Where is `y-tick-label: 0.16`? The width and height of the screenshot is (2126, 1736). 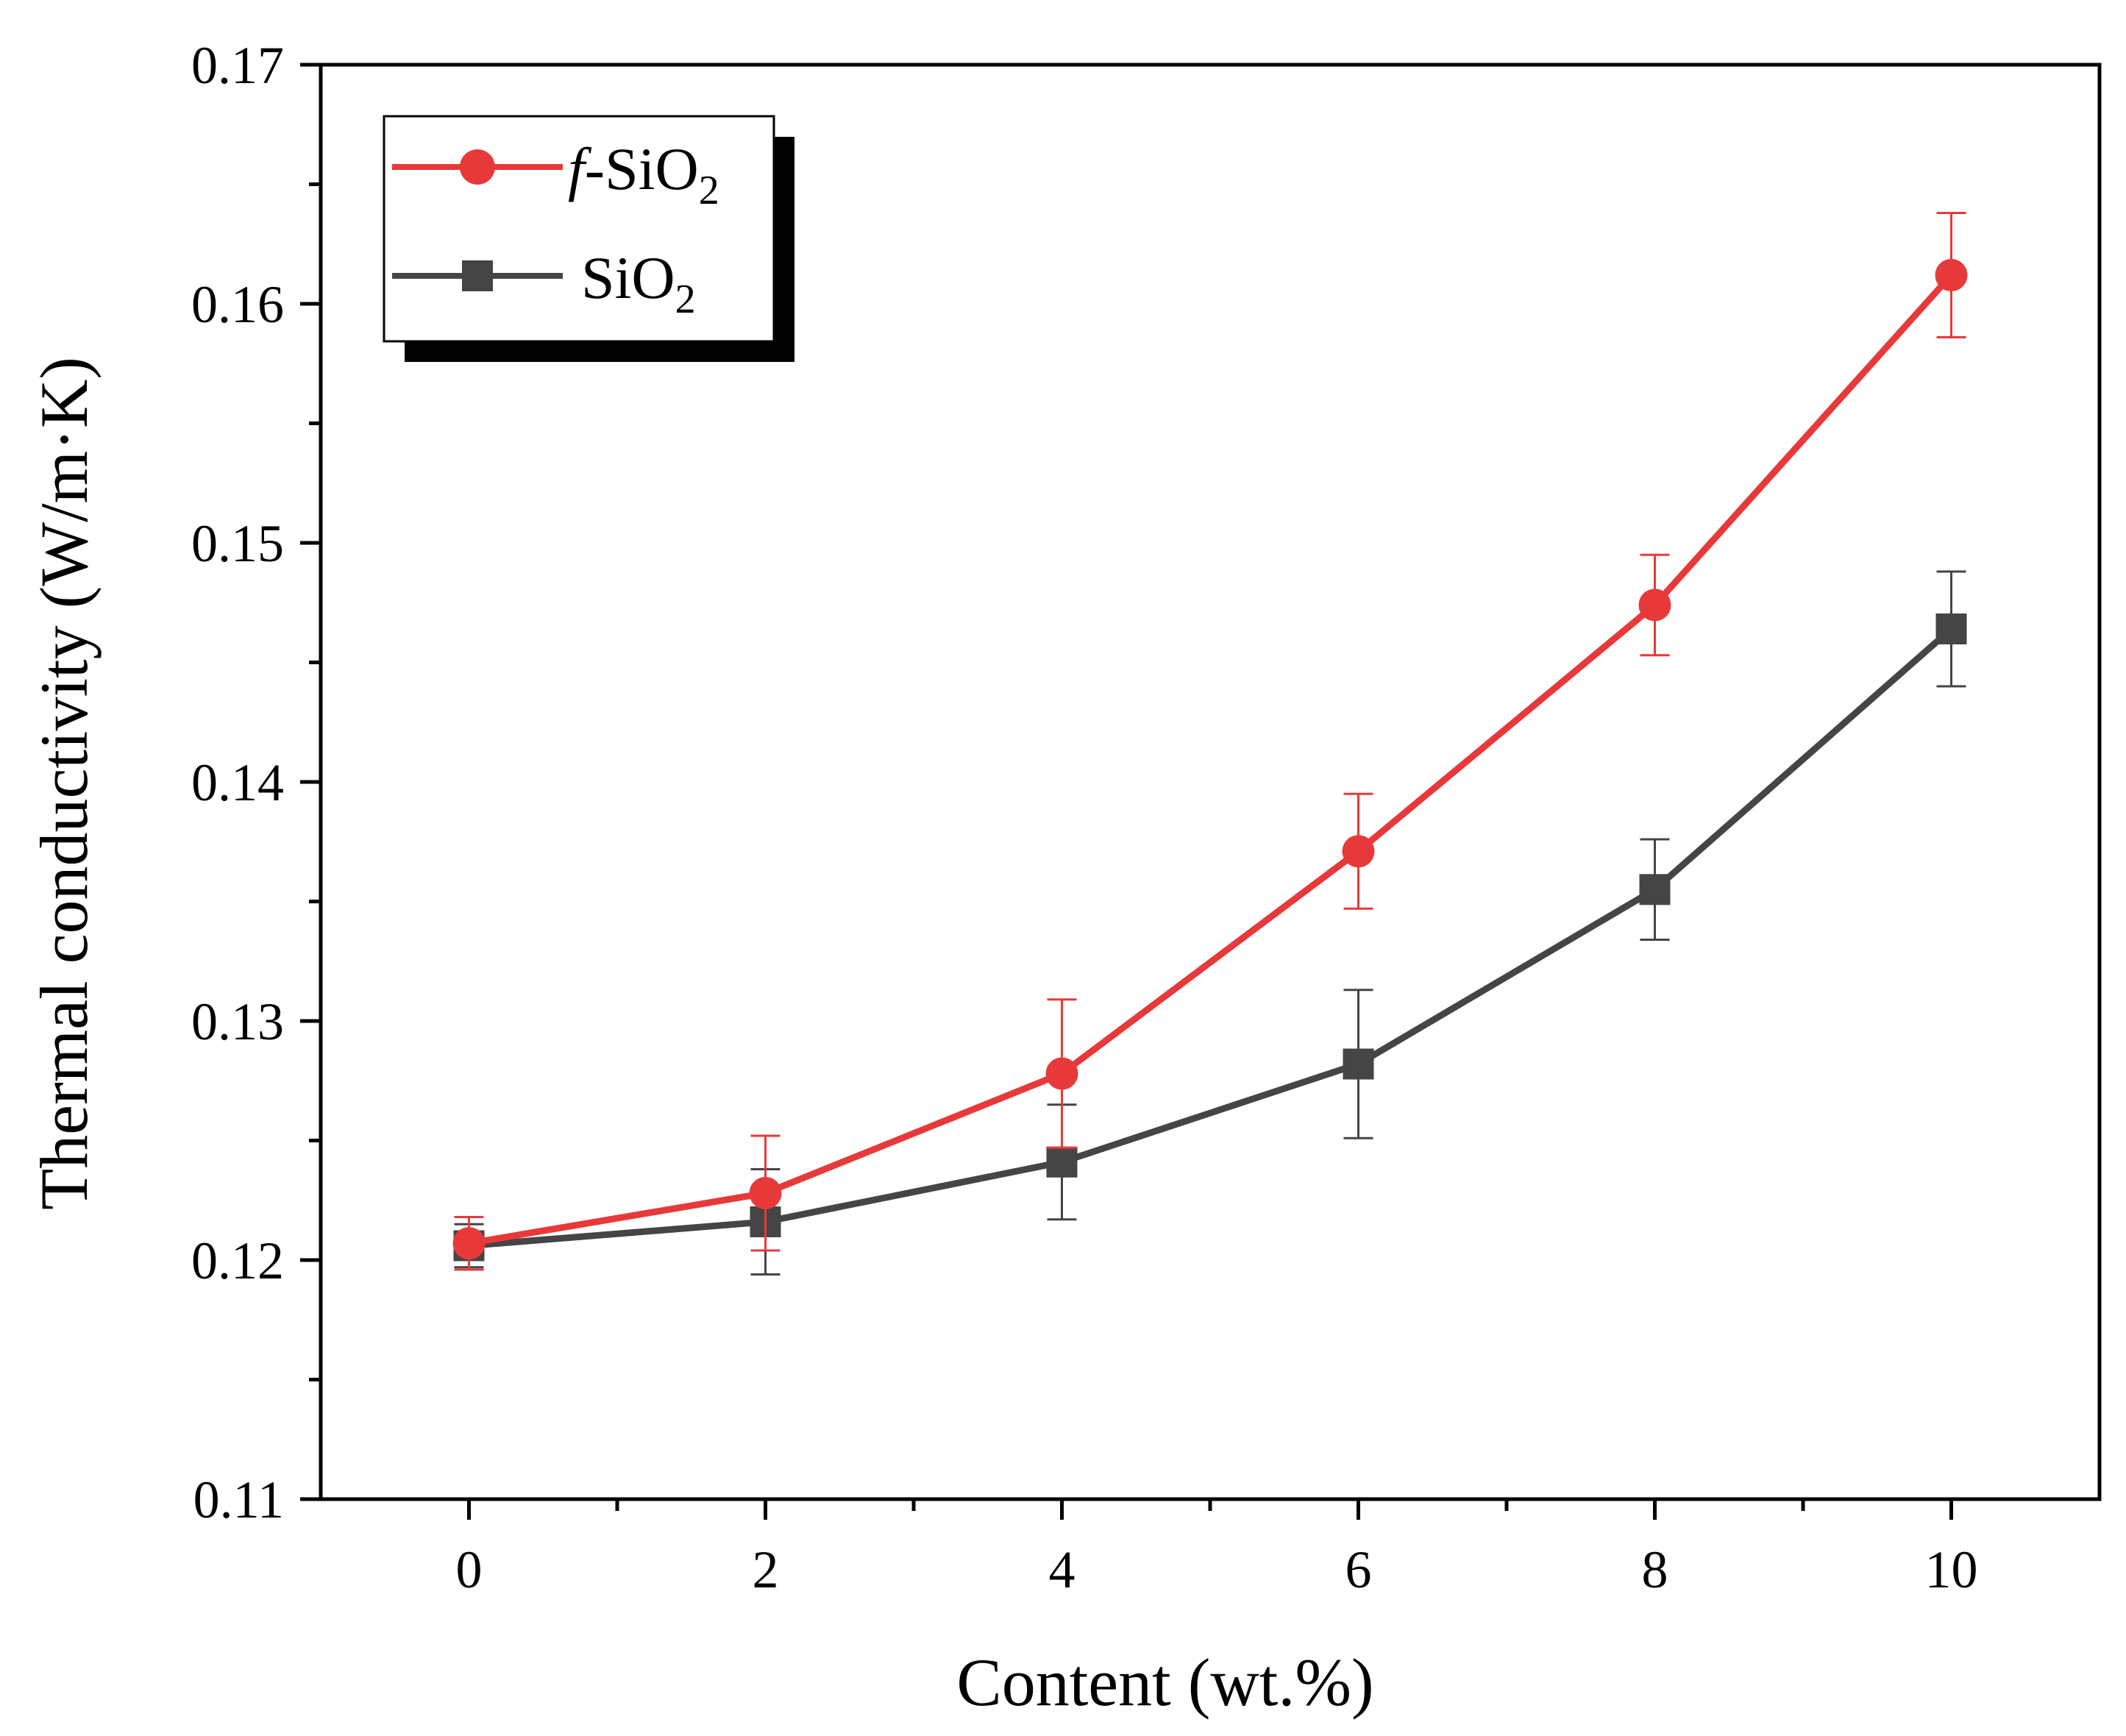
y-tick-label: 0.16 is located at coordinates (237, 304).